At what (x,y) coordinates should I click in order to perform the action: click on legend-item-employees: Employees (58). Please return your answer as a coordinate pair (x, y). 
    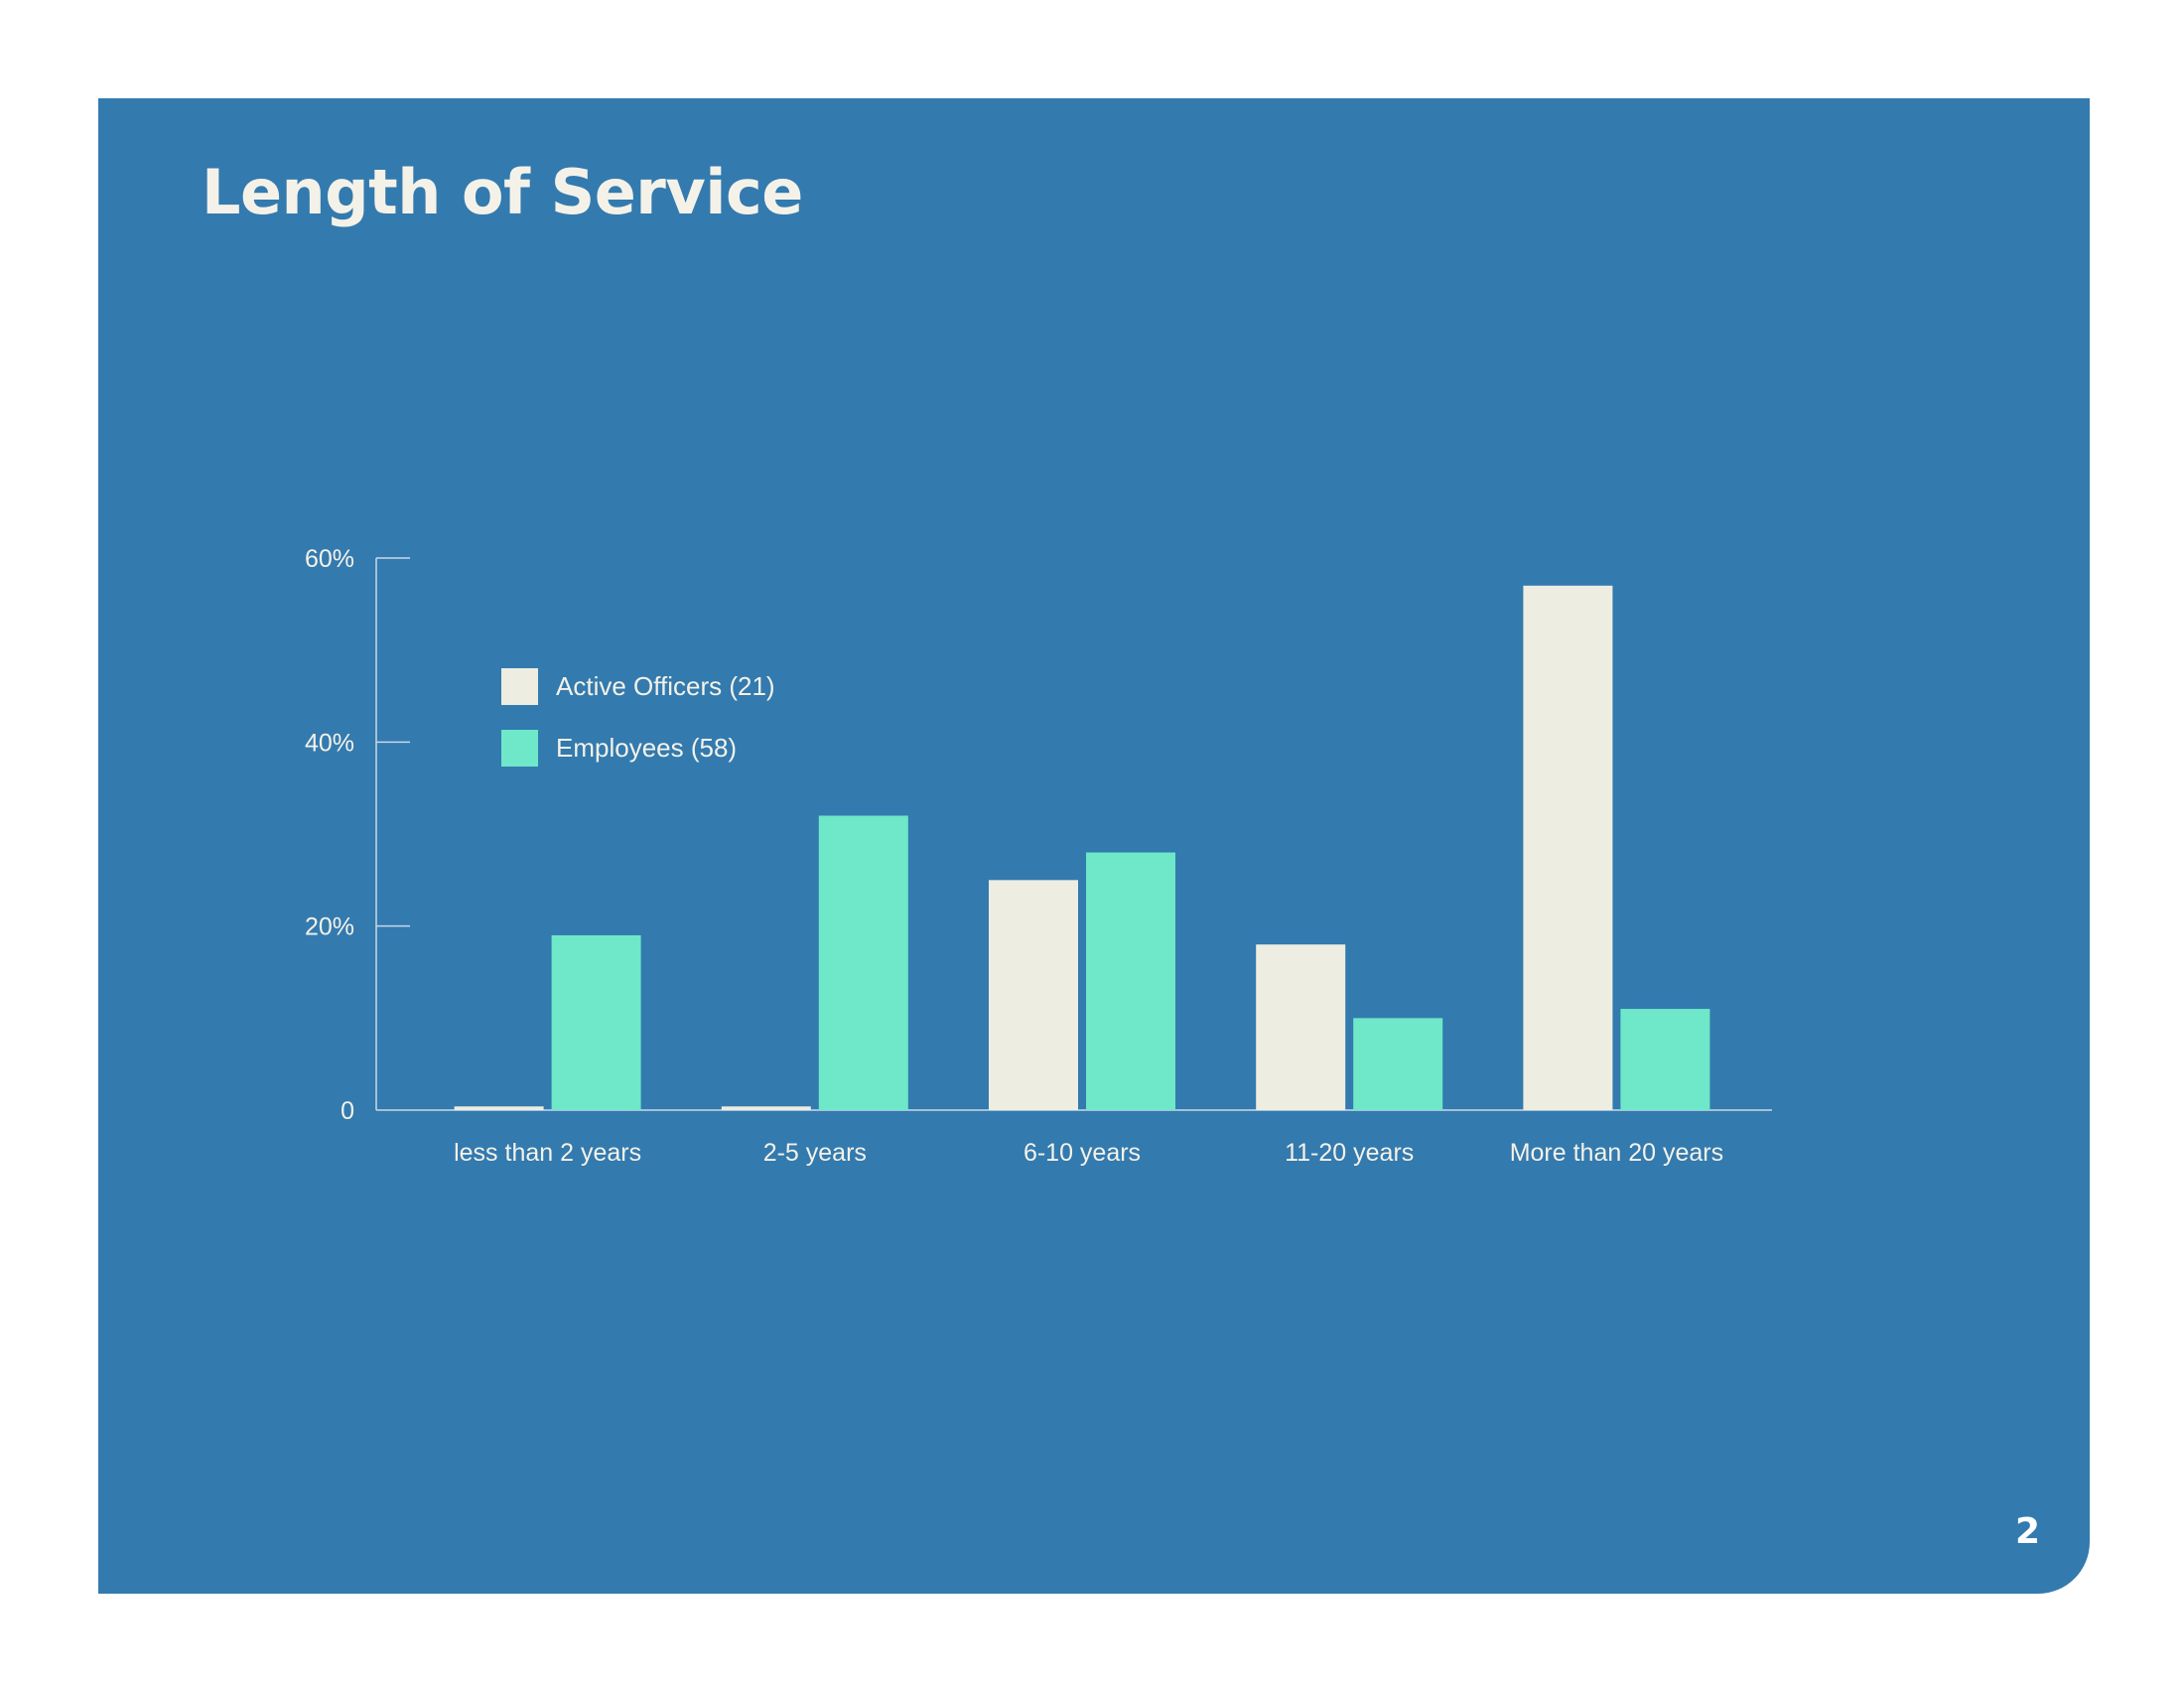
    Looking at the image, I should click on (638, 748).